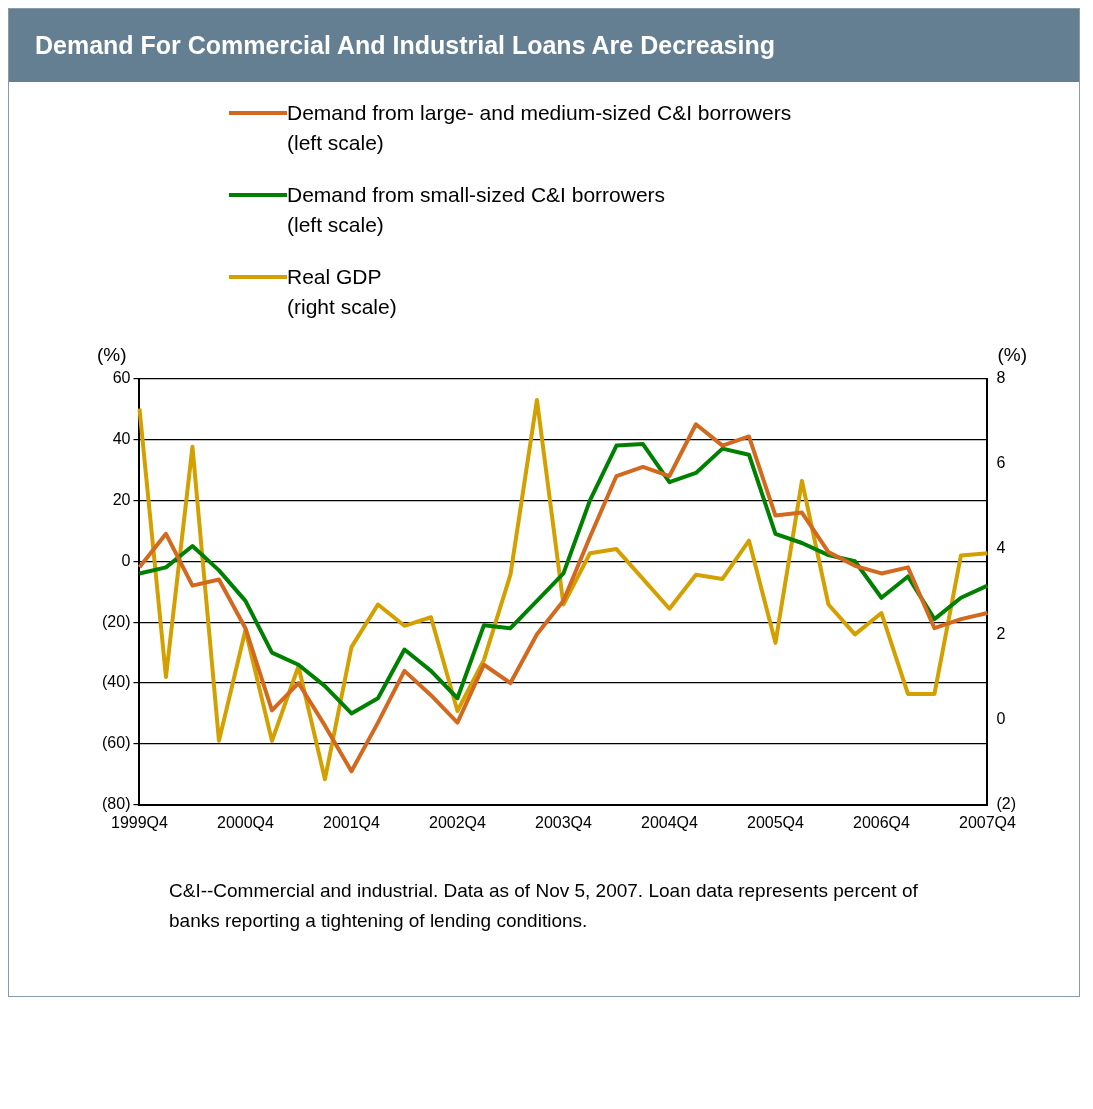 The width and height of the screenshot is (1093, 1109). I want to click on y-tick-label: (80), so click(116, 804).